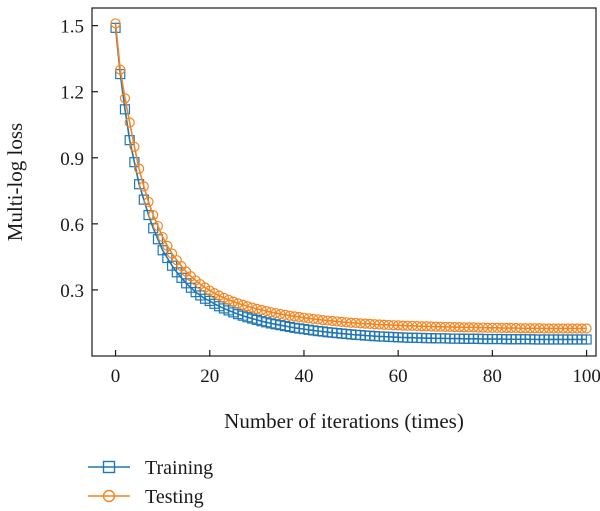 The height and width of the screenshot is (511, 600). What do you see at coordinates (116, 376) in the screenshot?
I see `x-tick-label: 0` at bounding box center [116, 376].